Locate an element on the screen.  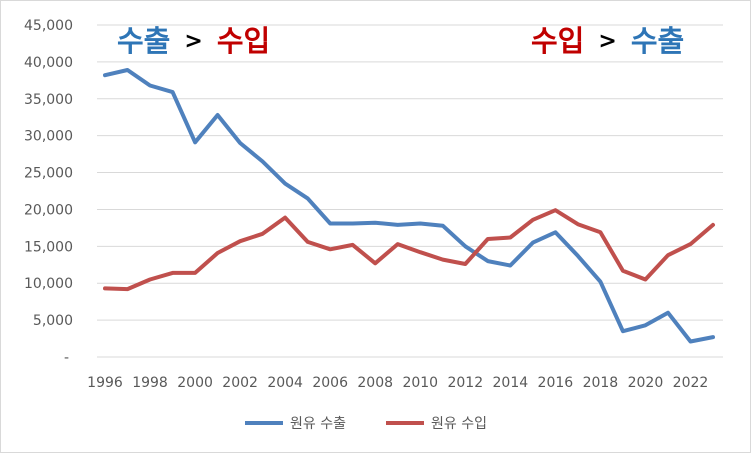
x-tick-label: 2002 is located at coordinates (240, 383).